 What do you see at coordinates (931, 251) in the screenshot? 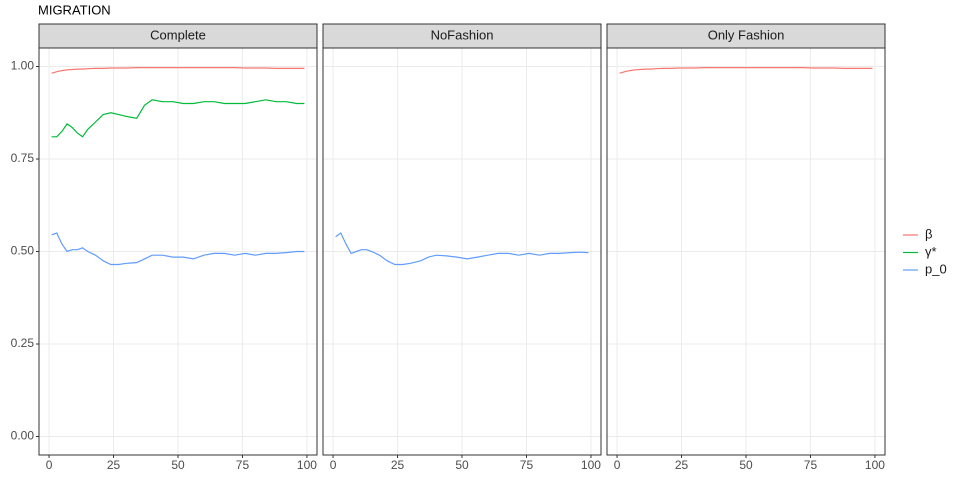
I see `legend-label: γ*` at bounding box center [931, 251].